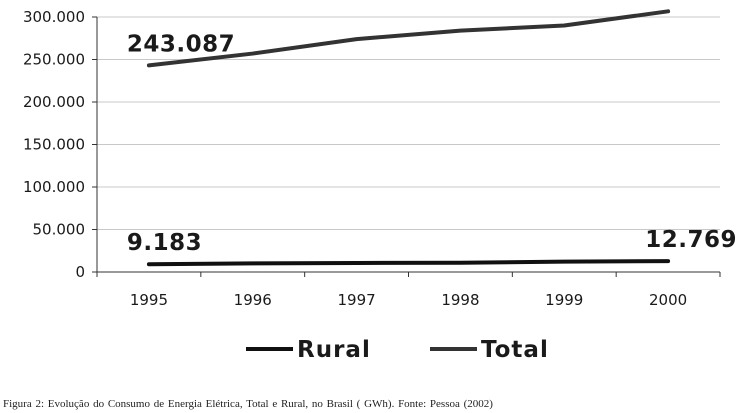 The width and height of the screenshot is (745, 413). I want to click on legend-label-total: Total, so click(515, 350).